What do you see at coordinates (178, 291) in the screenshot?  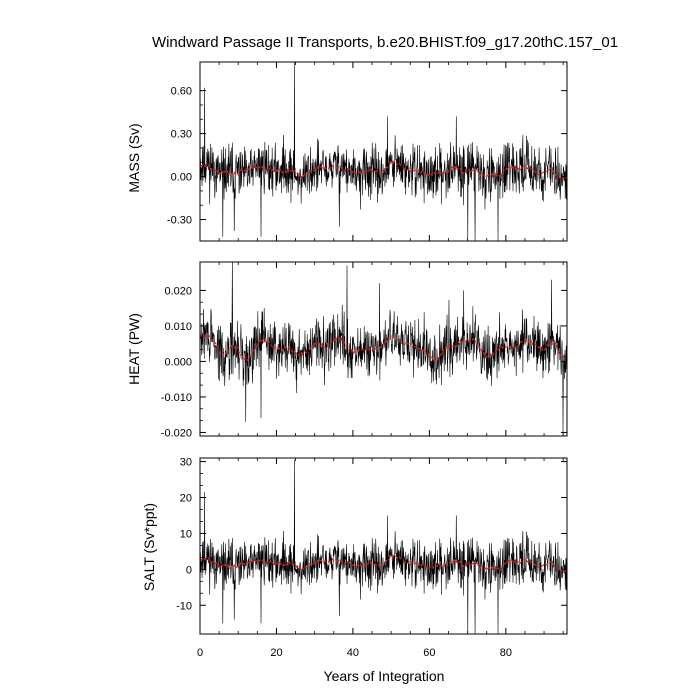 I see `heat-y-tick-label: 0.020` at bounding box center [178, 291].